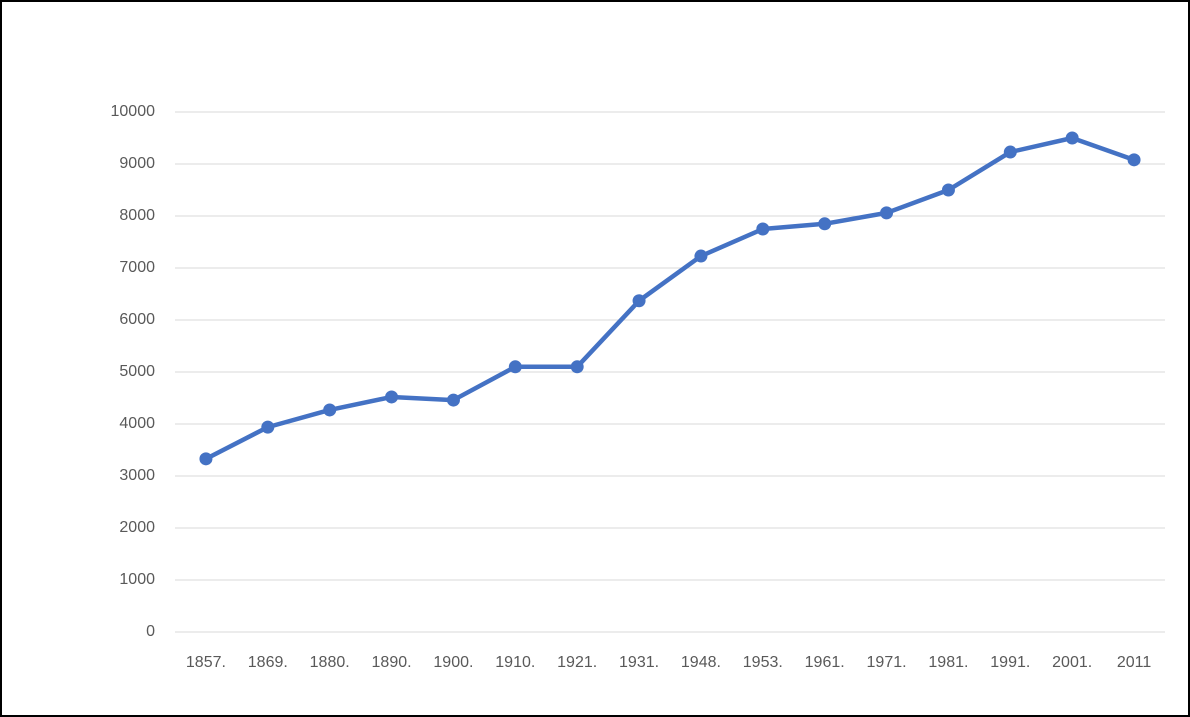 Image resolution: width=1190 pixels, height=717 pixels. What do you see at coordinates (392, 662) in the screenshot?
I see `x-tick-label: 1890.` at bounding box center [392, 662].